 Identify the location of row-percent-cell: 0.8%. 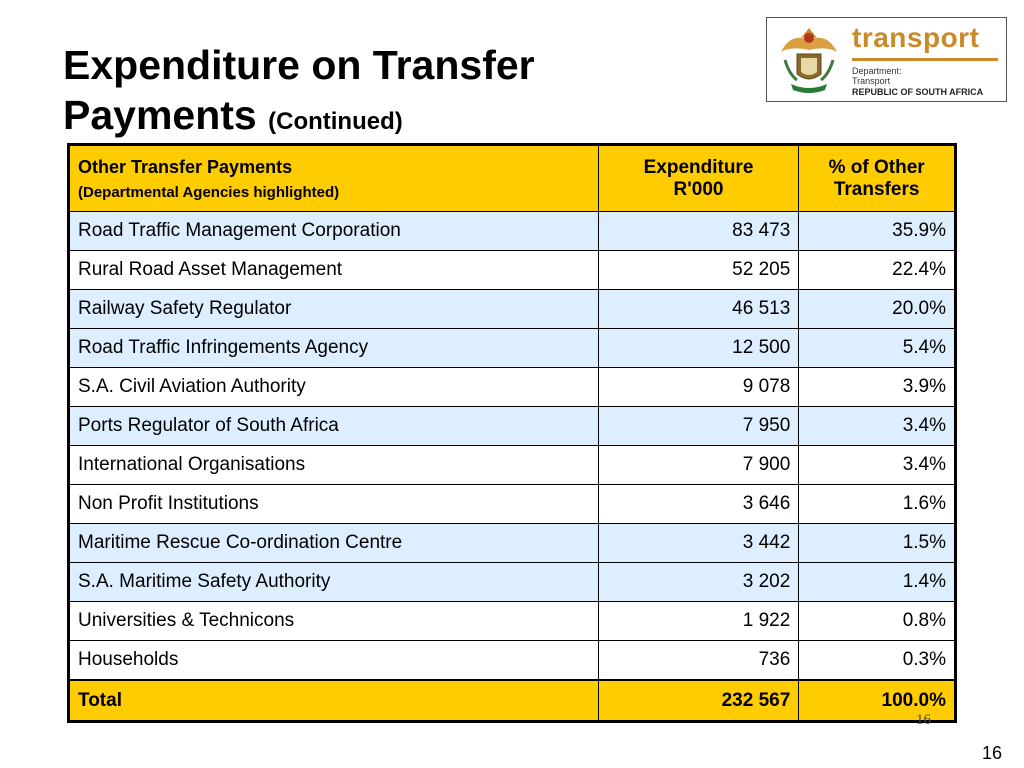
(877, 621).